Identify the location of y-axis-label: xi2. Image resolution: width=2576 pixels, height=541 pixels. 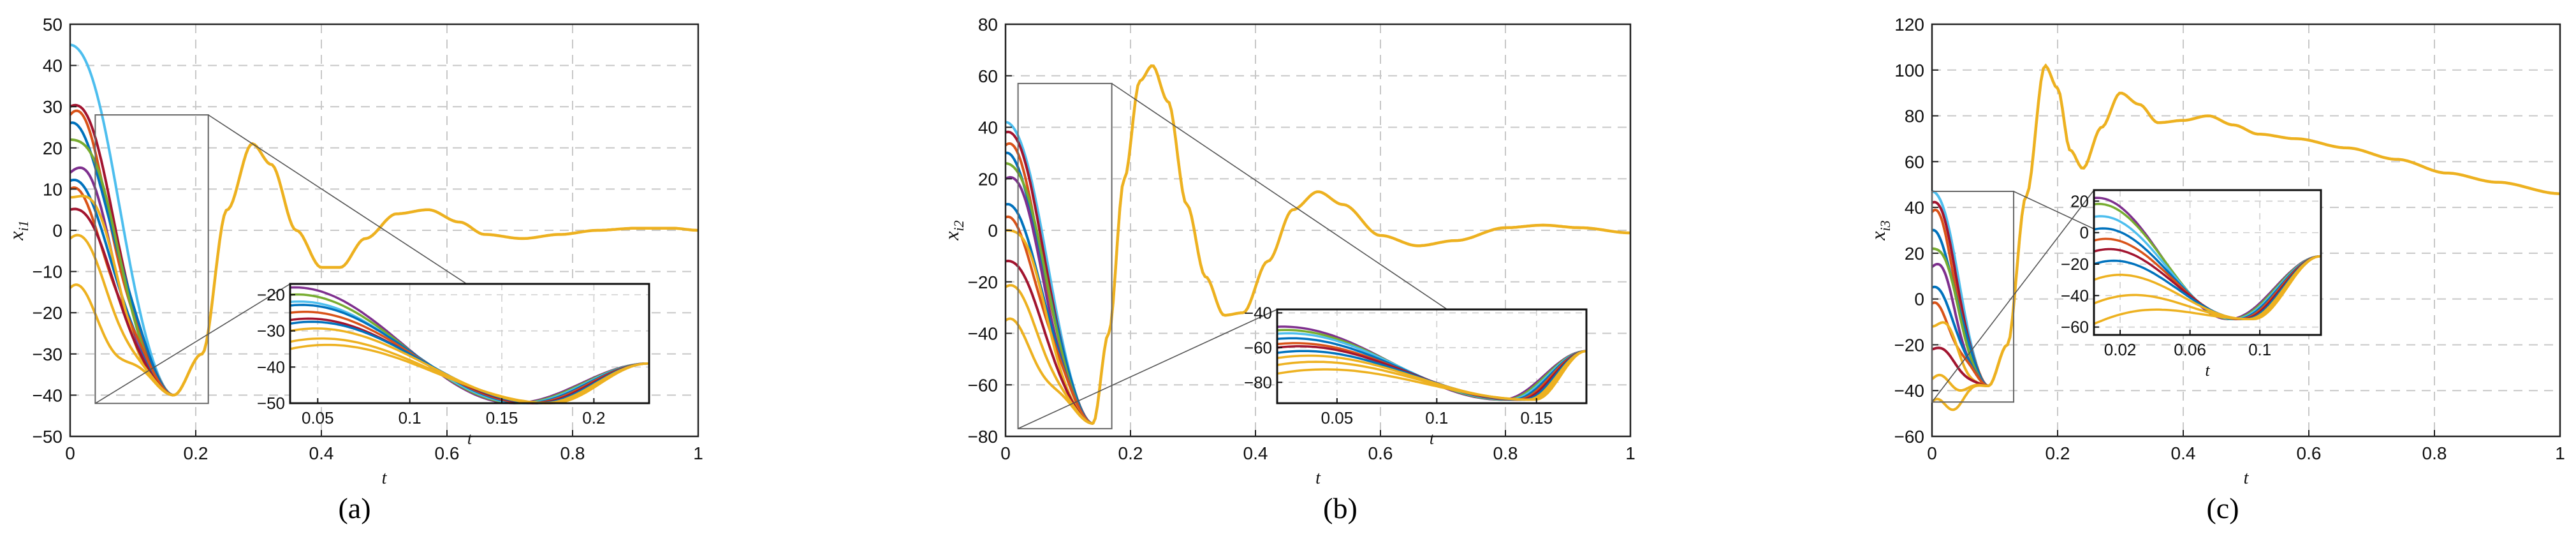
(953, 230).